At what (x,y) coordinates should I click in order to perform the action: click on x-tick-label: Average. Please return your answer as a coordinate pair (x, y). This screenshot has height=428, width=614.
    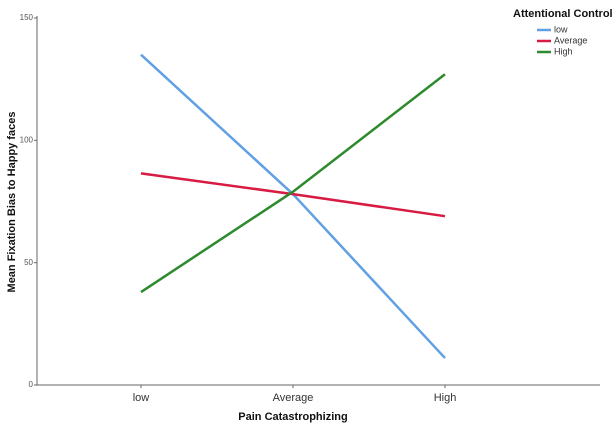
    Looking at the image, I should click on (293, 398).